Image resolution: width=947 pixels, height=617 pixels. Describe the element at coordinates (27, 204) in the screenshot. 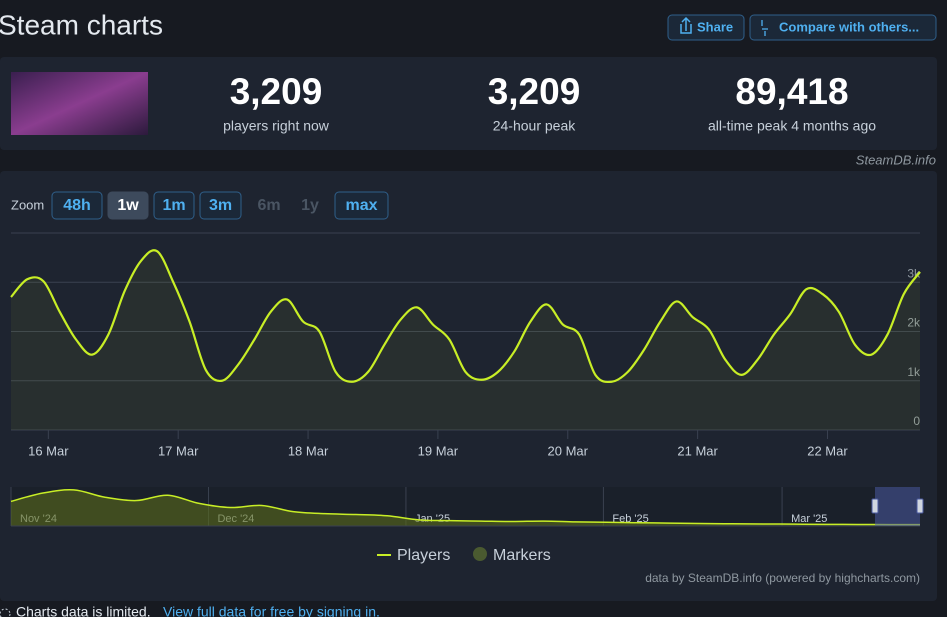

I see `zoom-label: Zoom` at that location.